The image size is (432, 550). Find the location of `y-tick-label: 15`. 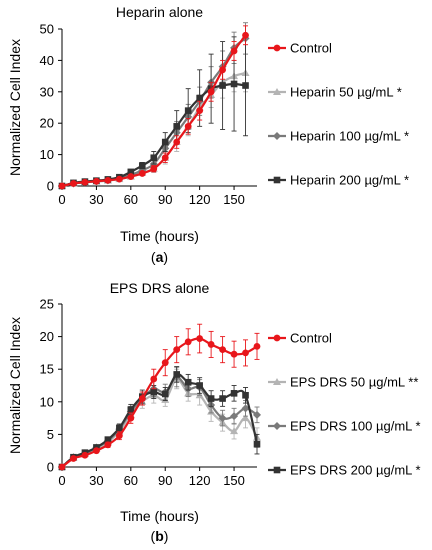

y-tick-label: 15 is located at coordinates (47, 369).